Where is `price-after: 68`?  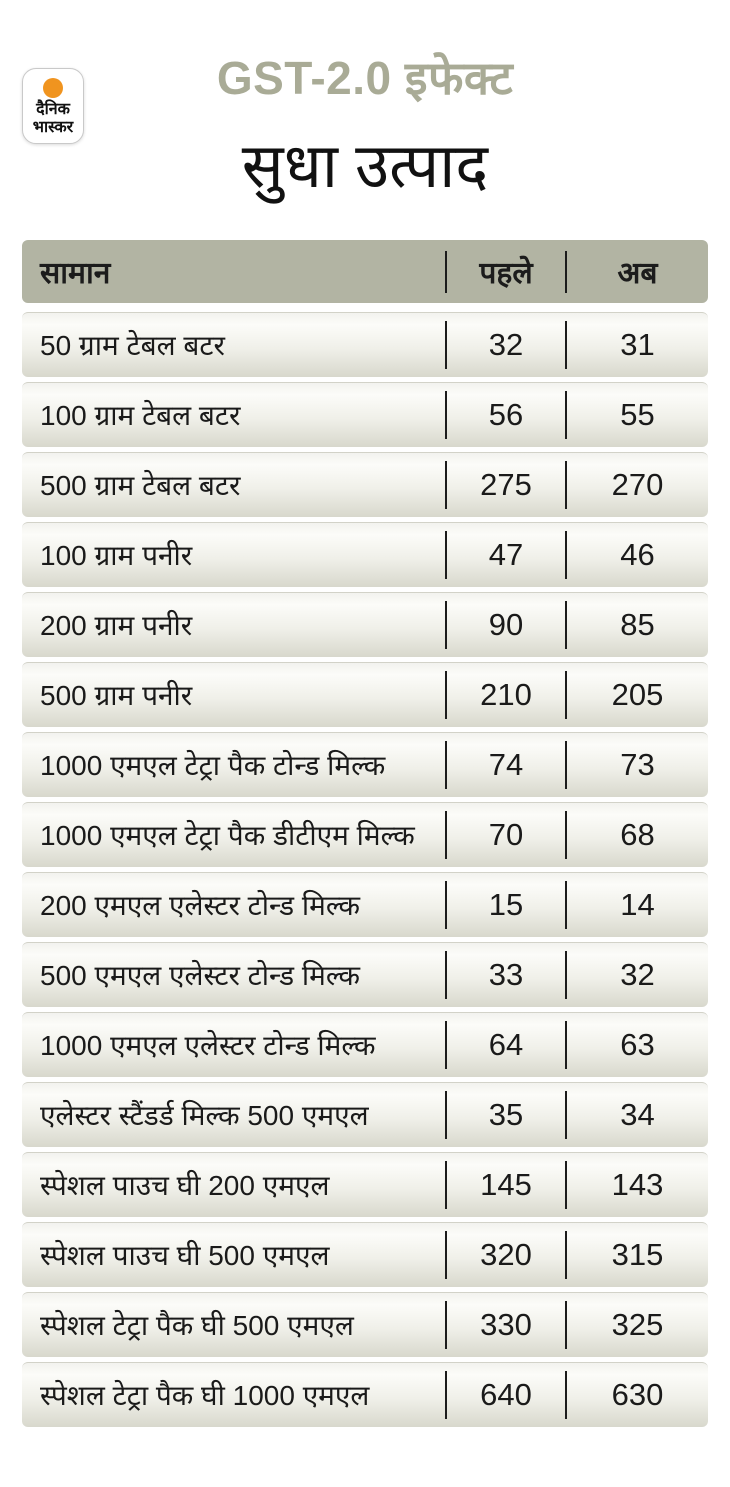 price-after: 68 is located at coordinates (637, 834).